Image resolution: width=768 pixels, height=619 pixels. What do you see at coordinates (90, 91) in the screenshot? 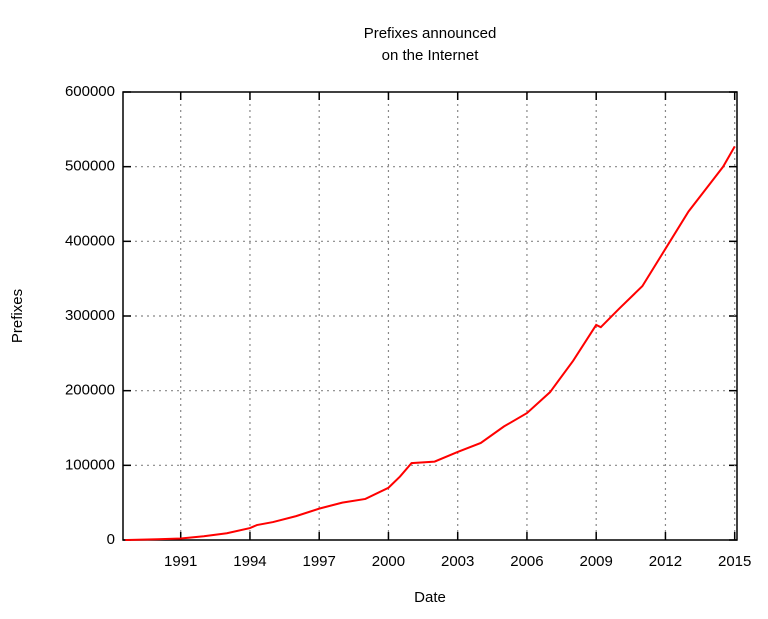
I see `y-tick-label: 600000` at bounding box center [90, 91].